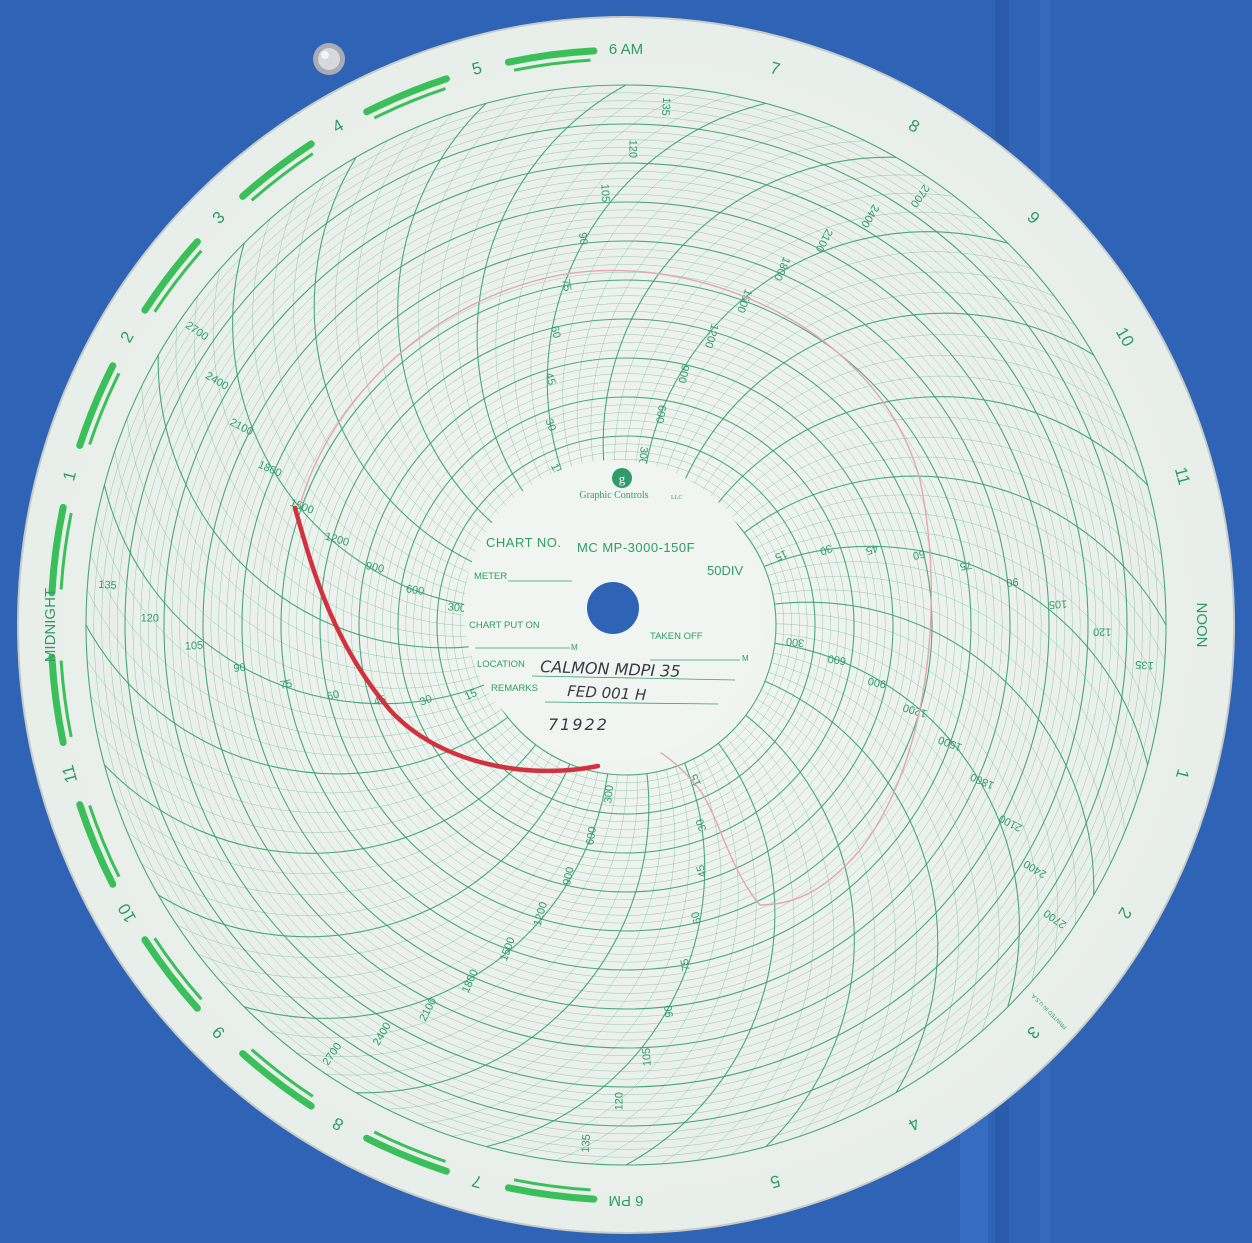 Image resolution: width=1252 pixels, height=1243 pixels. Describe the element at coordinates (725, 570) in the screenshot. I see `divisions-label: 50DIV` at that location.